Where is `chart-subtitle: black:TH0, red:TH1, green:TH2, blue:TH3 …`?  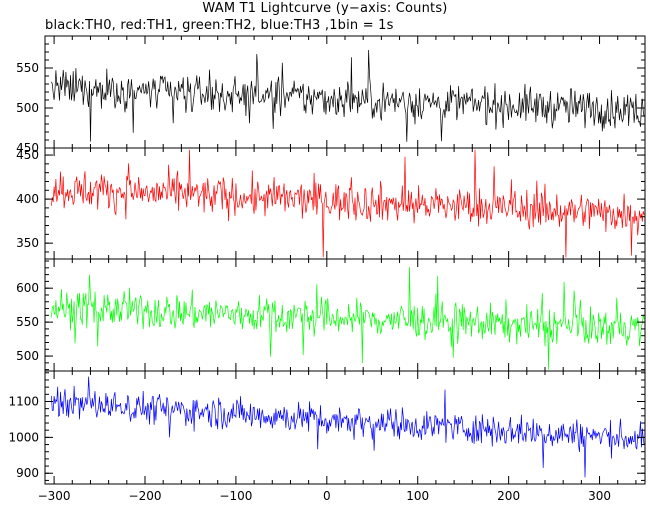
chart-subtitle: black:TH0, red:TH1, green:TH2, blue:TH3 … is located at coordinates (219, 25).